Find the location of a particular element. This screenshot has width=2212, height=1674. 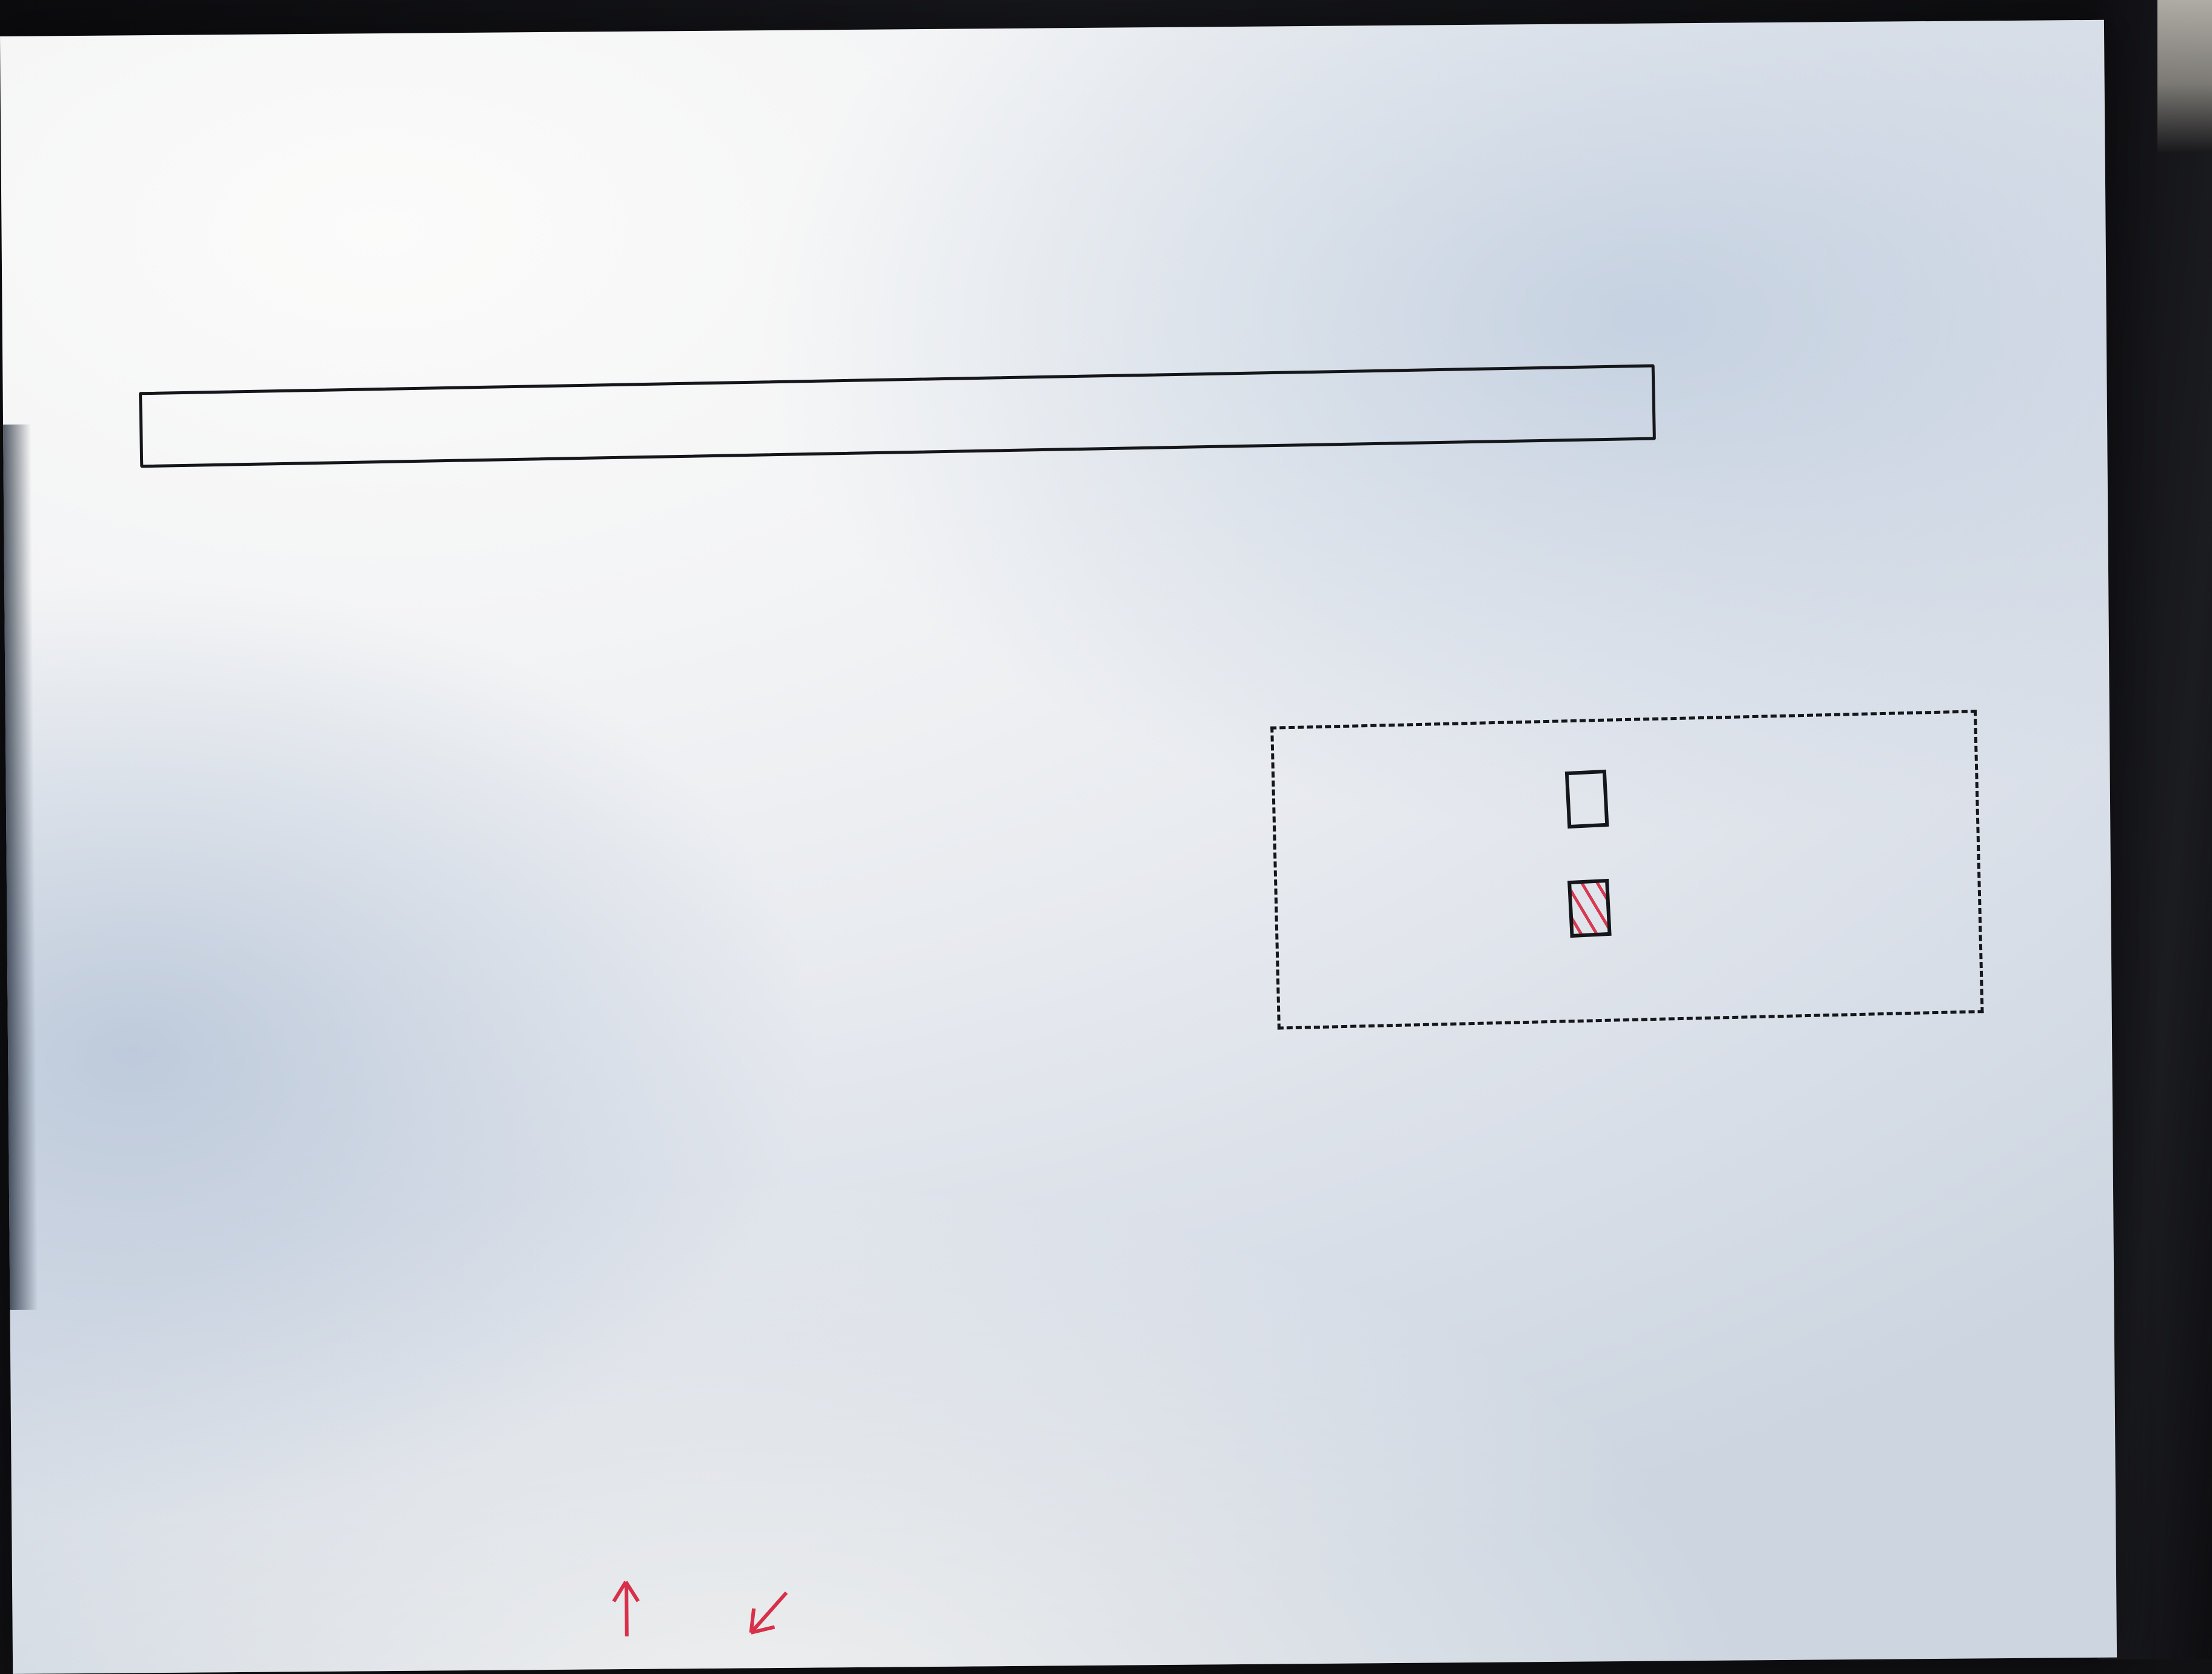

legend-item-message is located at coordinates (1605, 799).